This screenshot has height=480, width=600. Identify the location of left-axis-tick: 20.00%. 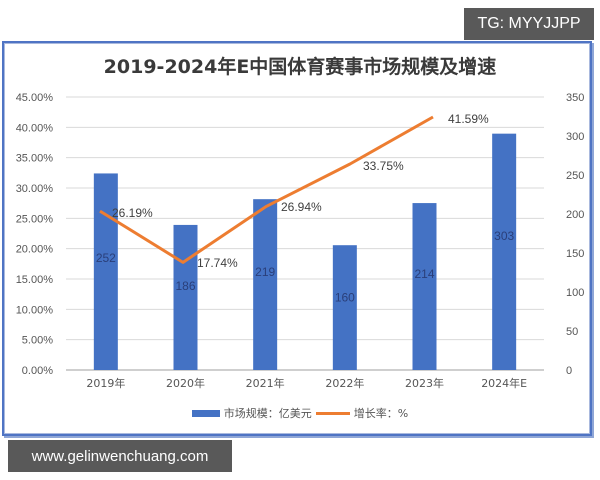
(35, 250).